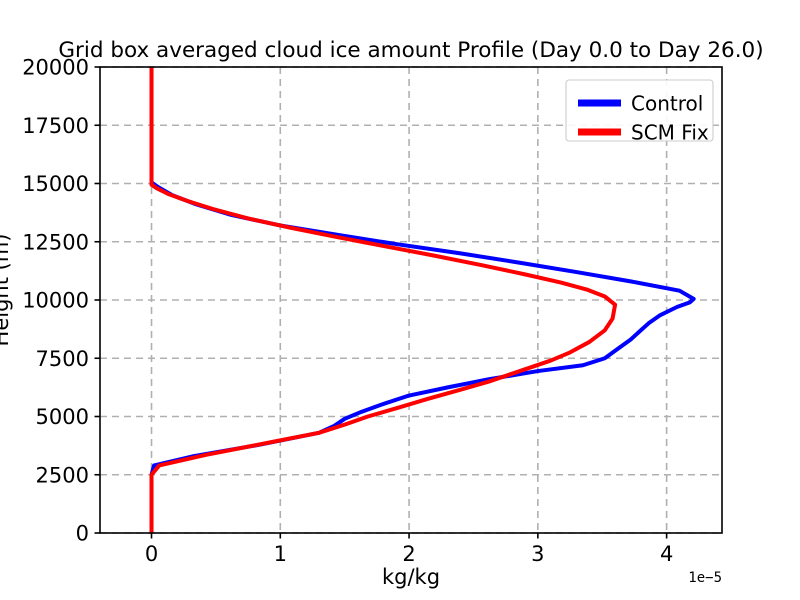 The height and width of the screenshot is (600, 800). Describe the element at coordinates (151, 554) in the screenshot. I see `x-tick-label: 0` at that location.